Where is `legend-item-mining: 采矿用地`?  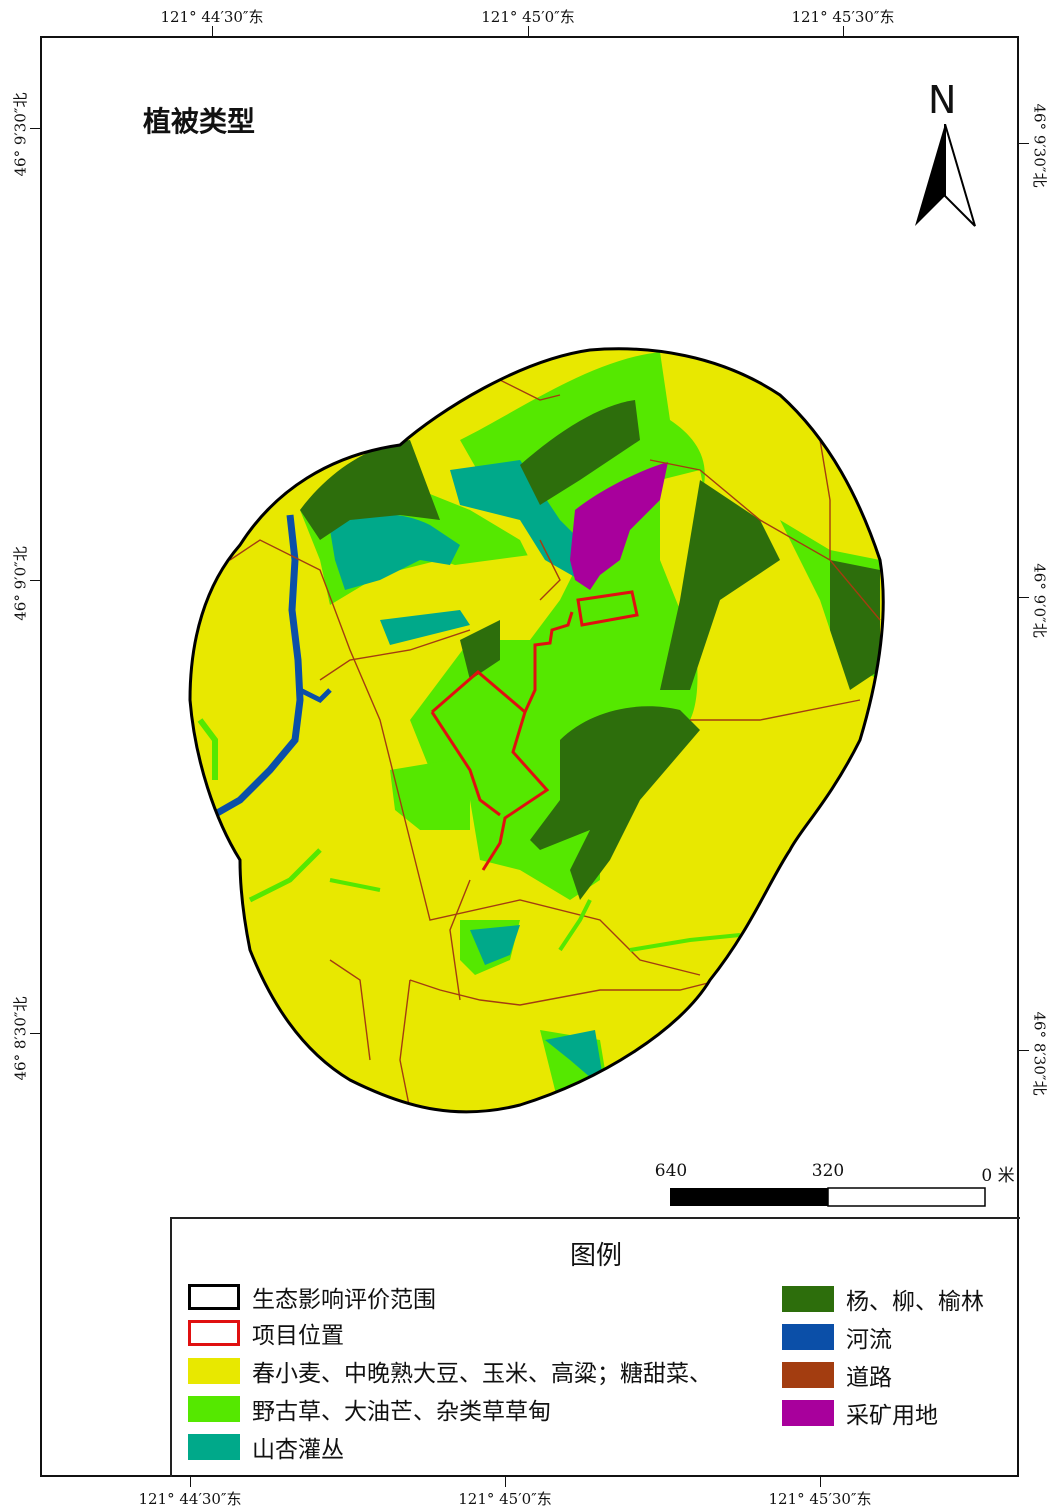
legend-item-mining: 采矿用地 is located at coordinates (860, 1414).